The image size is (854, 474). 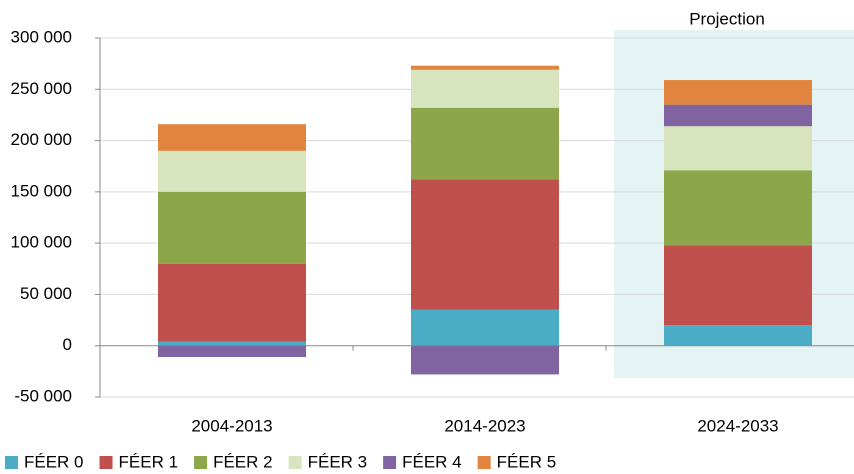 What do you see at coordinates (338, 461) in the screenshot?
I see `legend-label: FÉER 3` at bounding box center [338, 461].